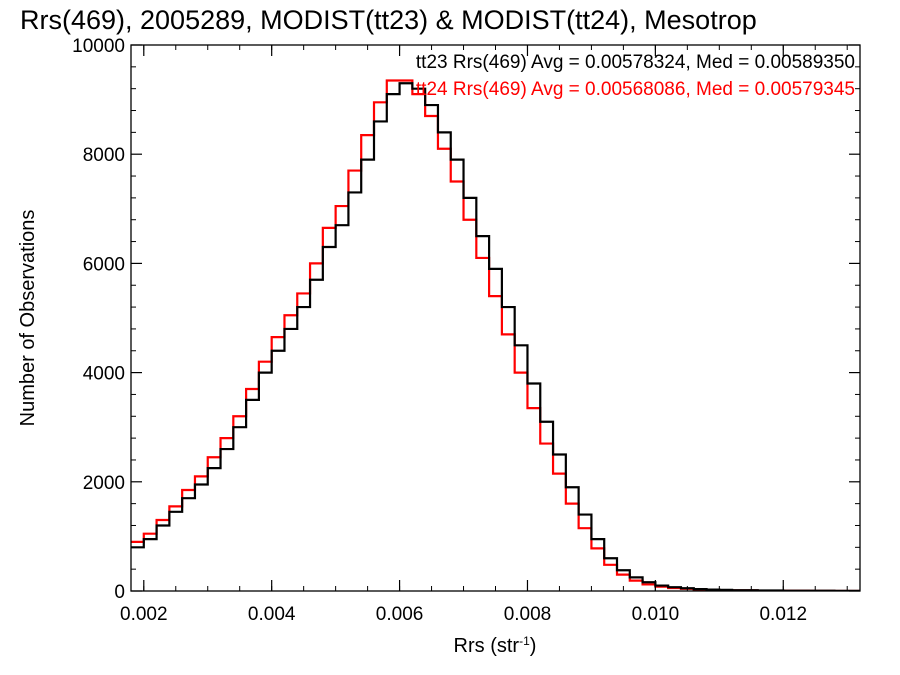 Image resolution: width=900 pixels, height=675 pixels. I want to click on x-tick-label: 0.006, so click(400, 614).